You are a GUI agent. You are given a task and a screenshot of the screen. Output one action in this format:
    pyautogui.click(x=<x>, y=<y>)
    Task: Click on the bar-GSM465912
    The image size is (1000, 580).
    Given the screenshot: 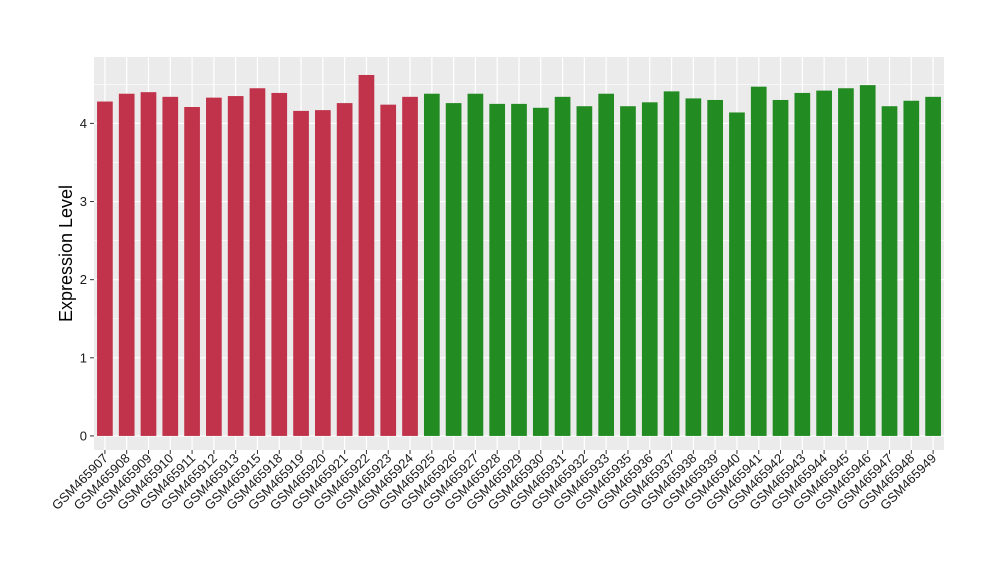 What is the action you would take?
    pyautogui.click(x=214, y=266)
    